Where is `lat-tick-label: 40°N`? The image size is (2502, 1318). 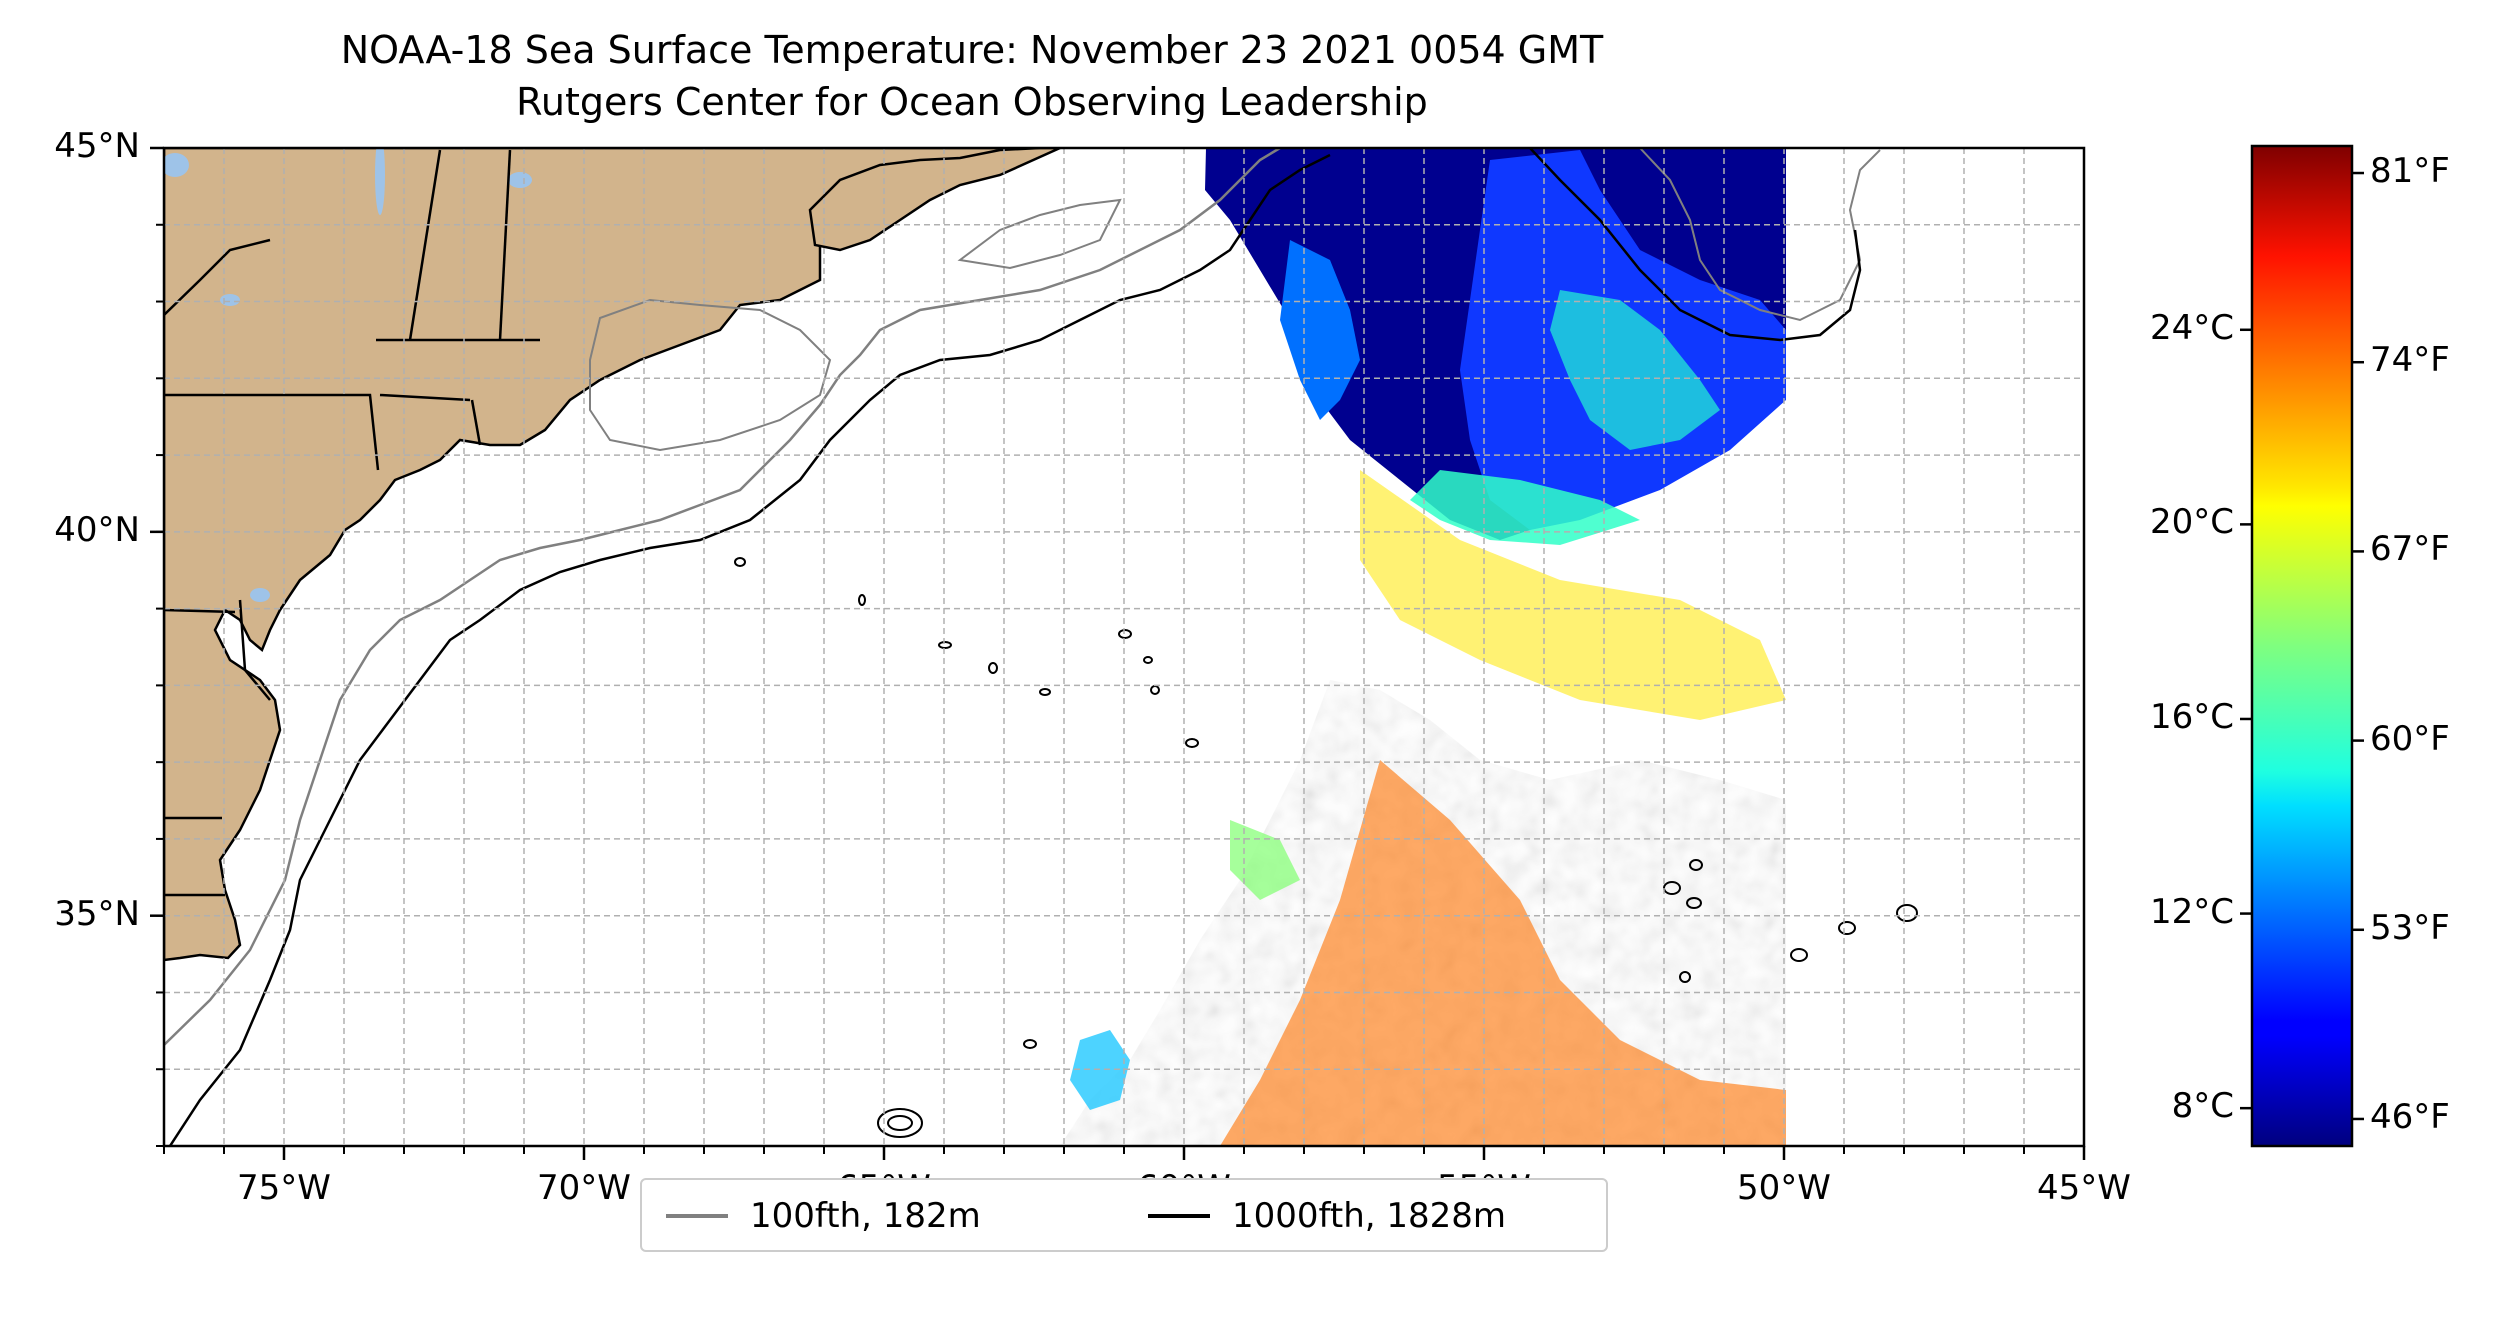
lat-tick-label: 40°N is located at coordinates (97, 529).